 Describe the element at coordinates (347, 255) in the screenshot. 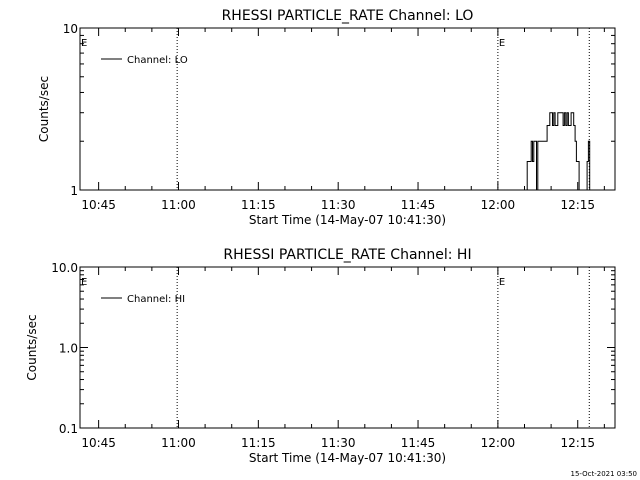

I see `chart-title: RHESSI PARTICLE_RATE Channel: HI` at that location.